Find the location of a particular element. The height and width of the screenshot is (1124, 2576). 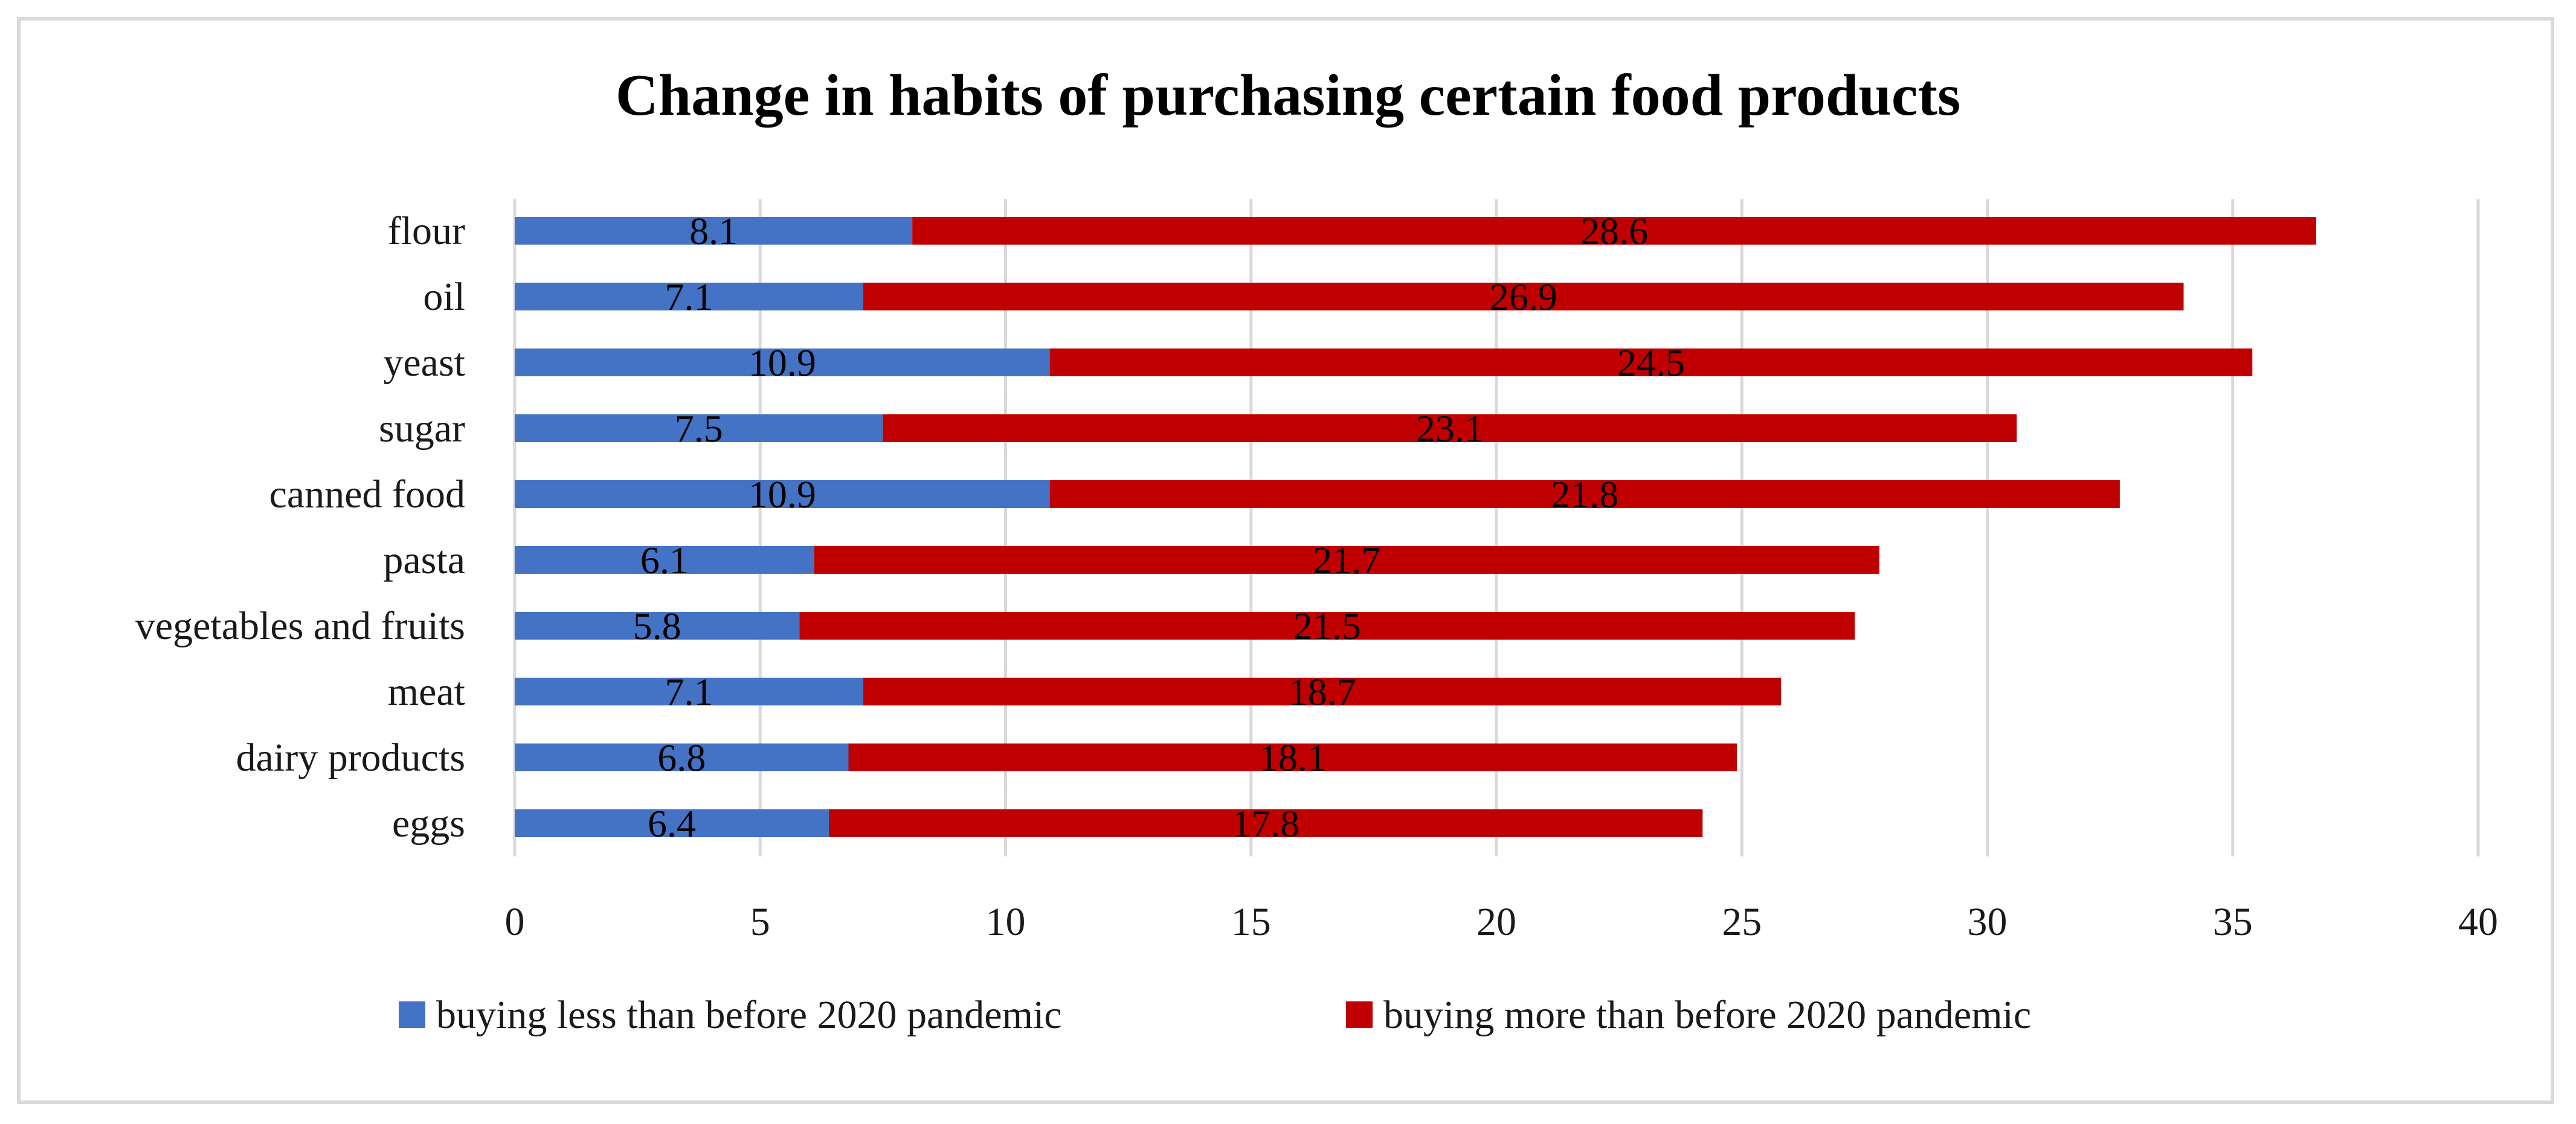

legend-swatch-less is located at coordinates (412, 1014).